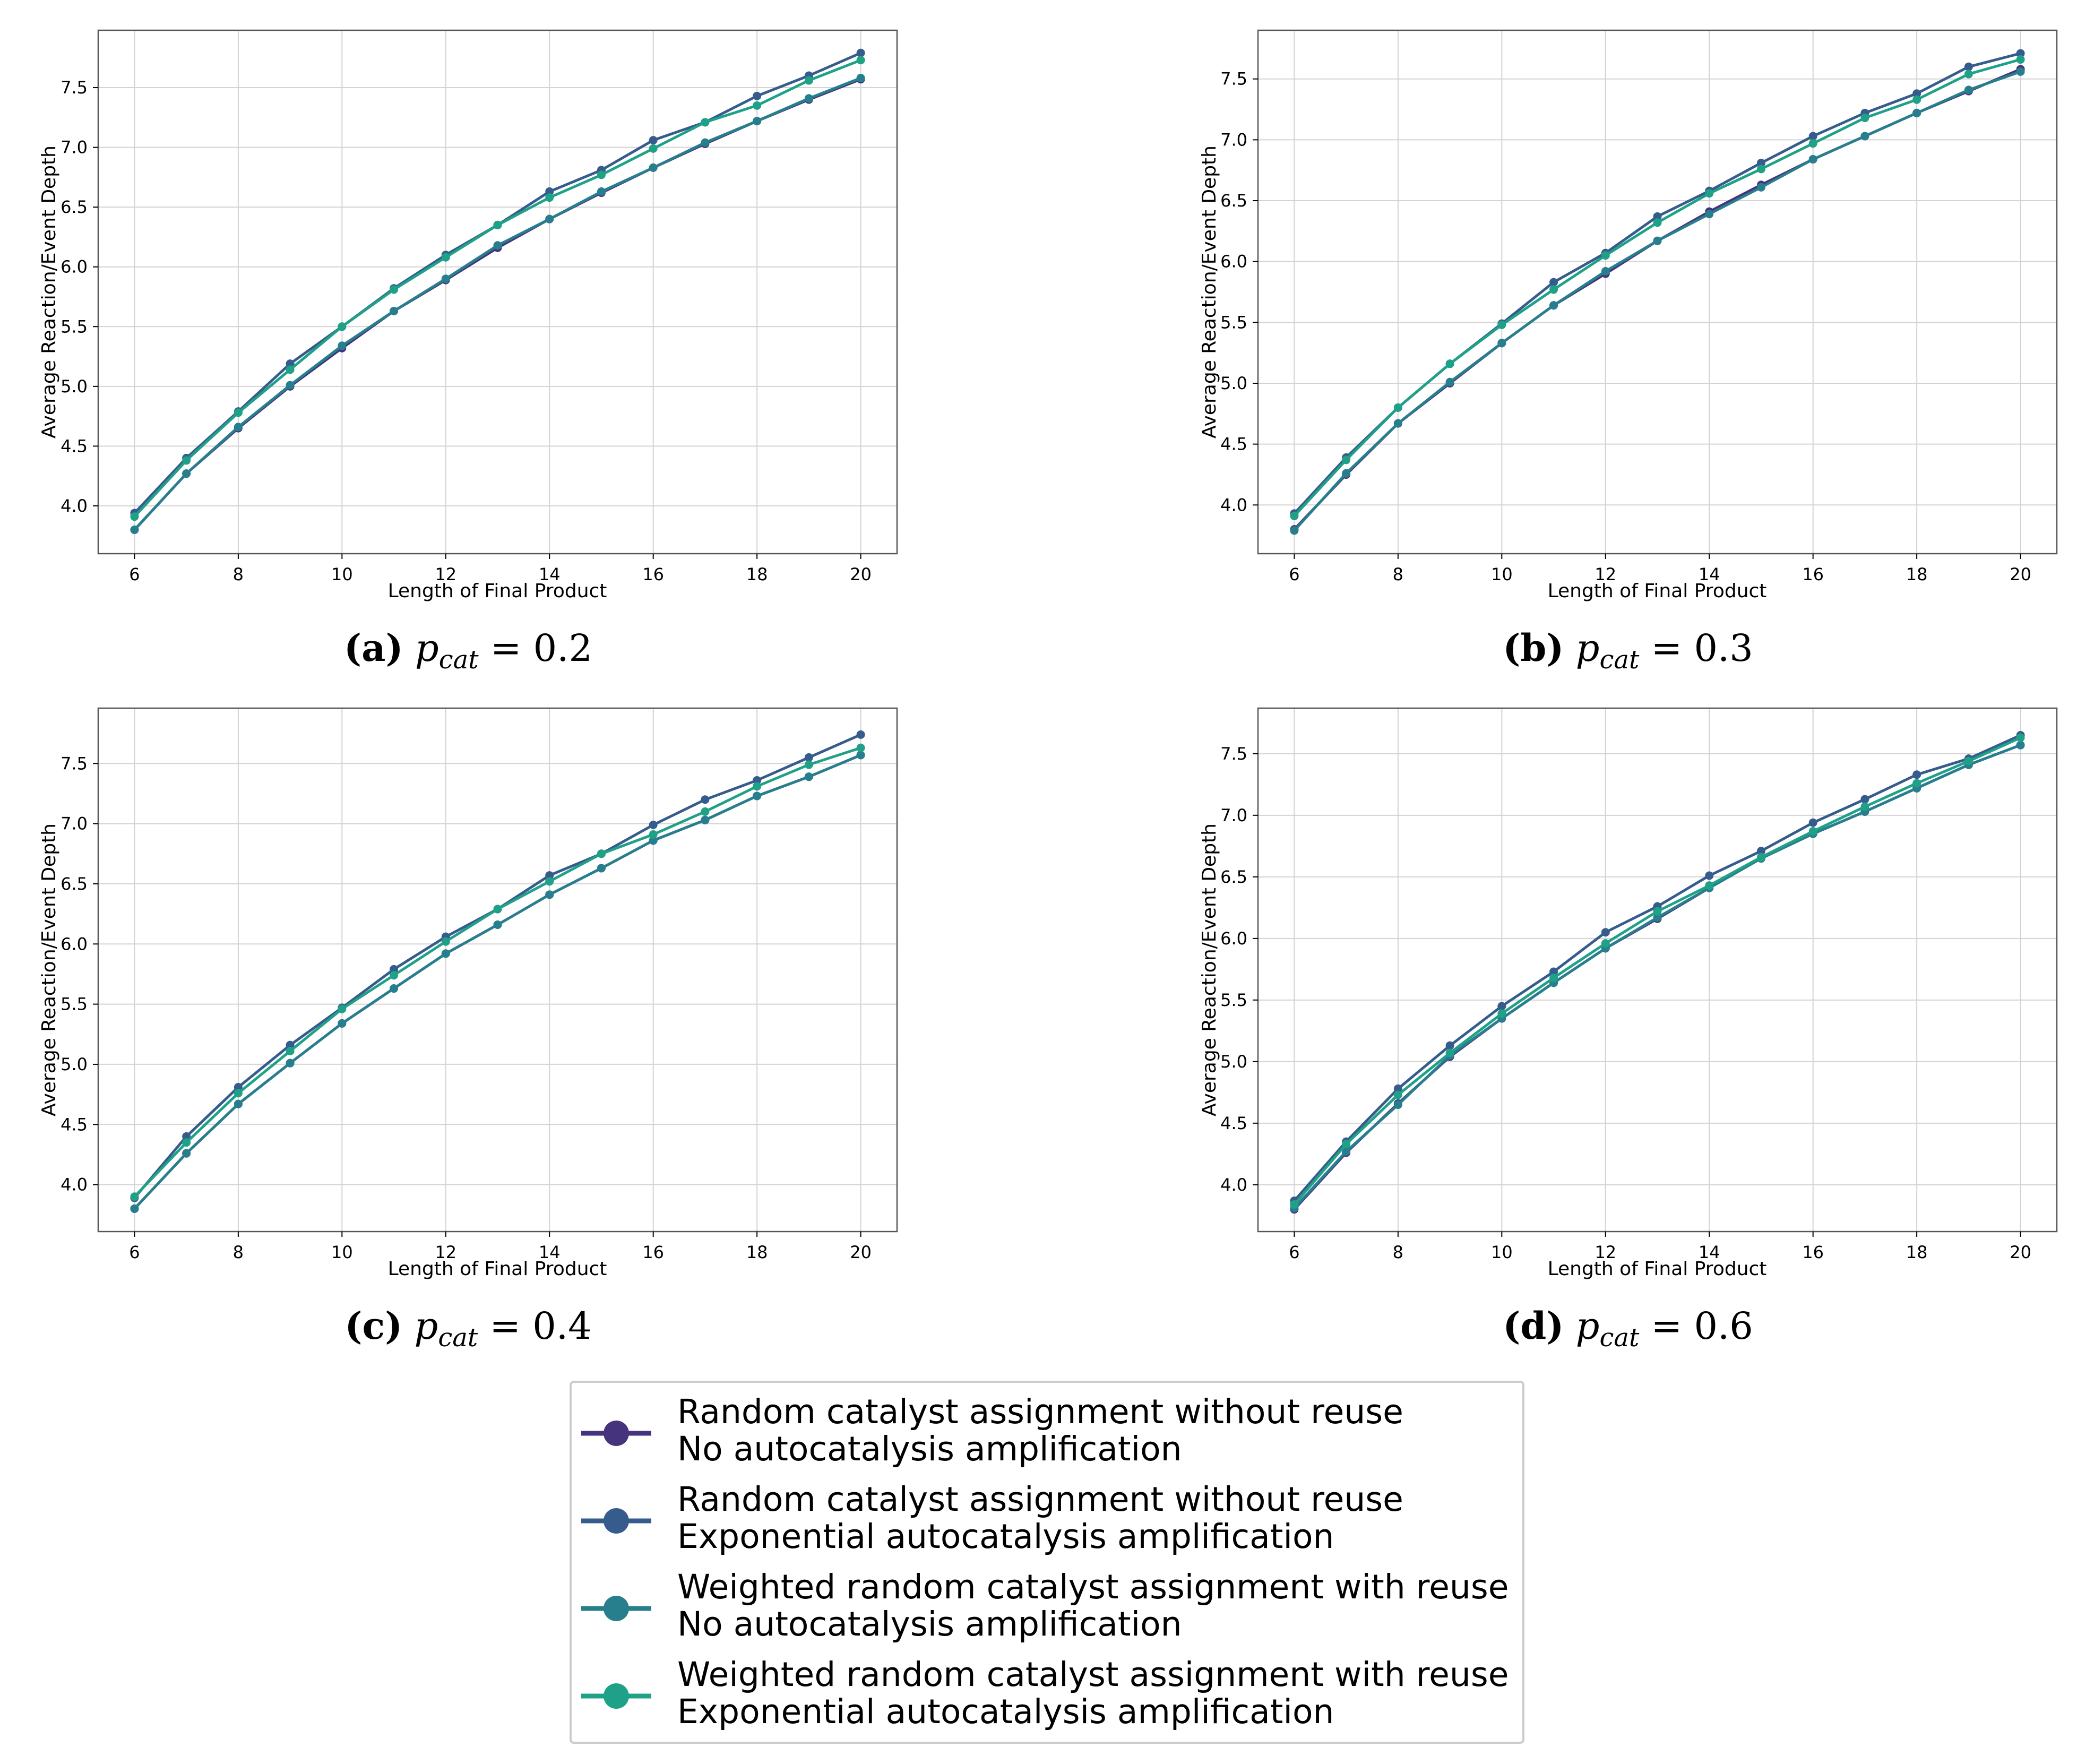 The width and height of the screenshot is (2077, 1764). I want to click on panel-b-xtick-label: 8, so click(1398, 574).